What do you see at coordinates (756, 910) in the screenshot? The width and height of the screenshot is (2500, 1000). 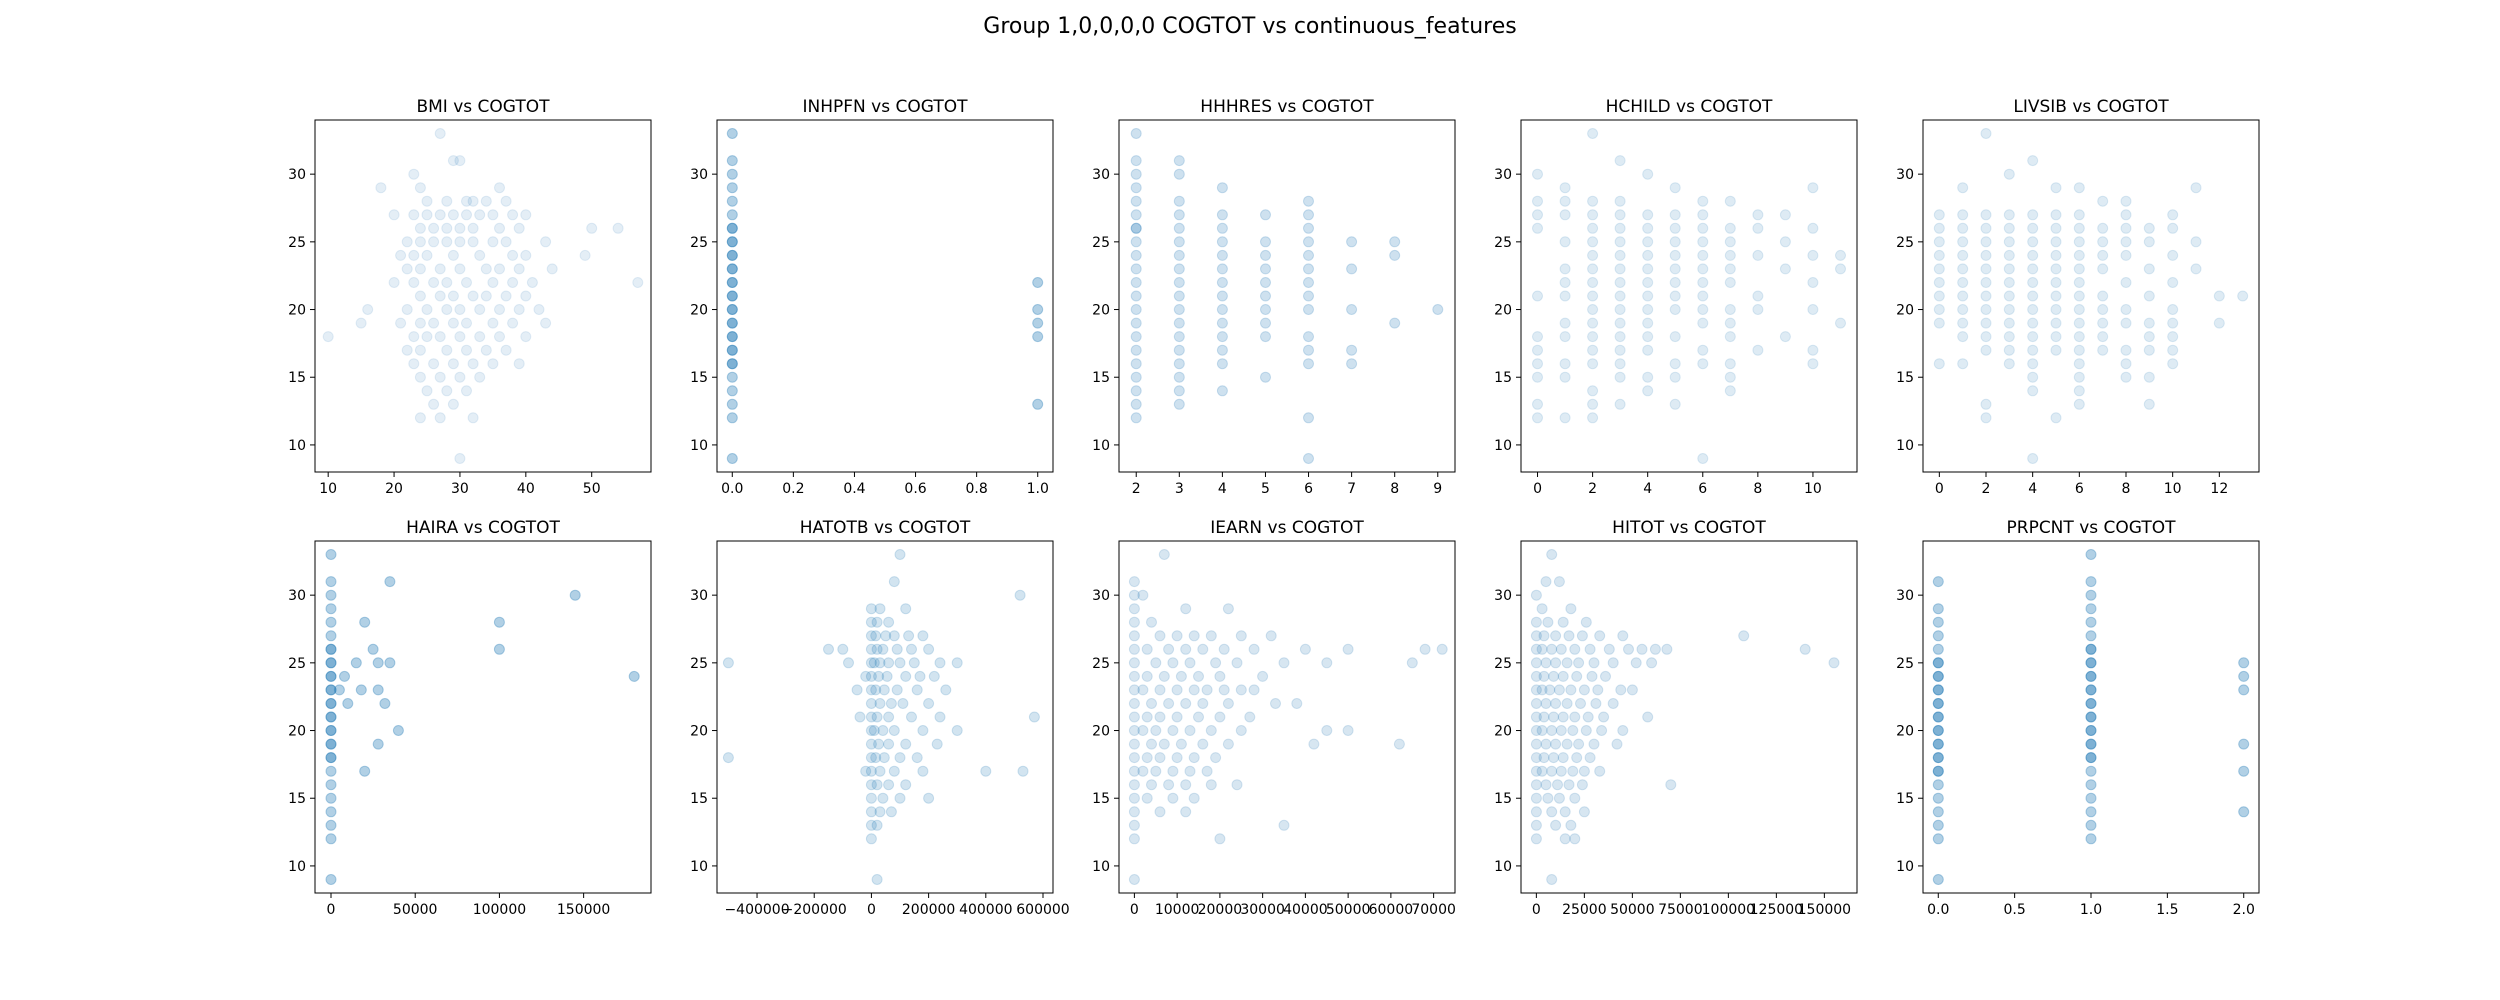 I see `x-tick-label: −400000` at bounding box center [756, 910].